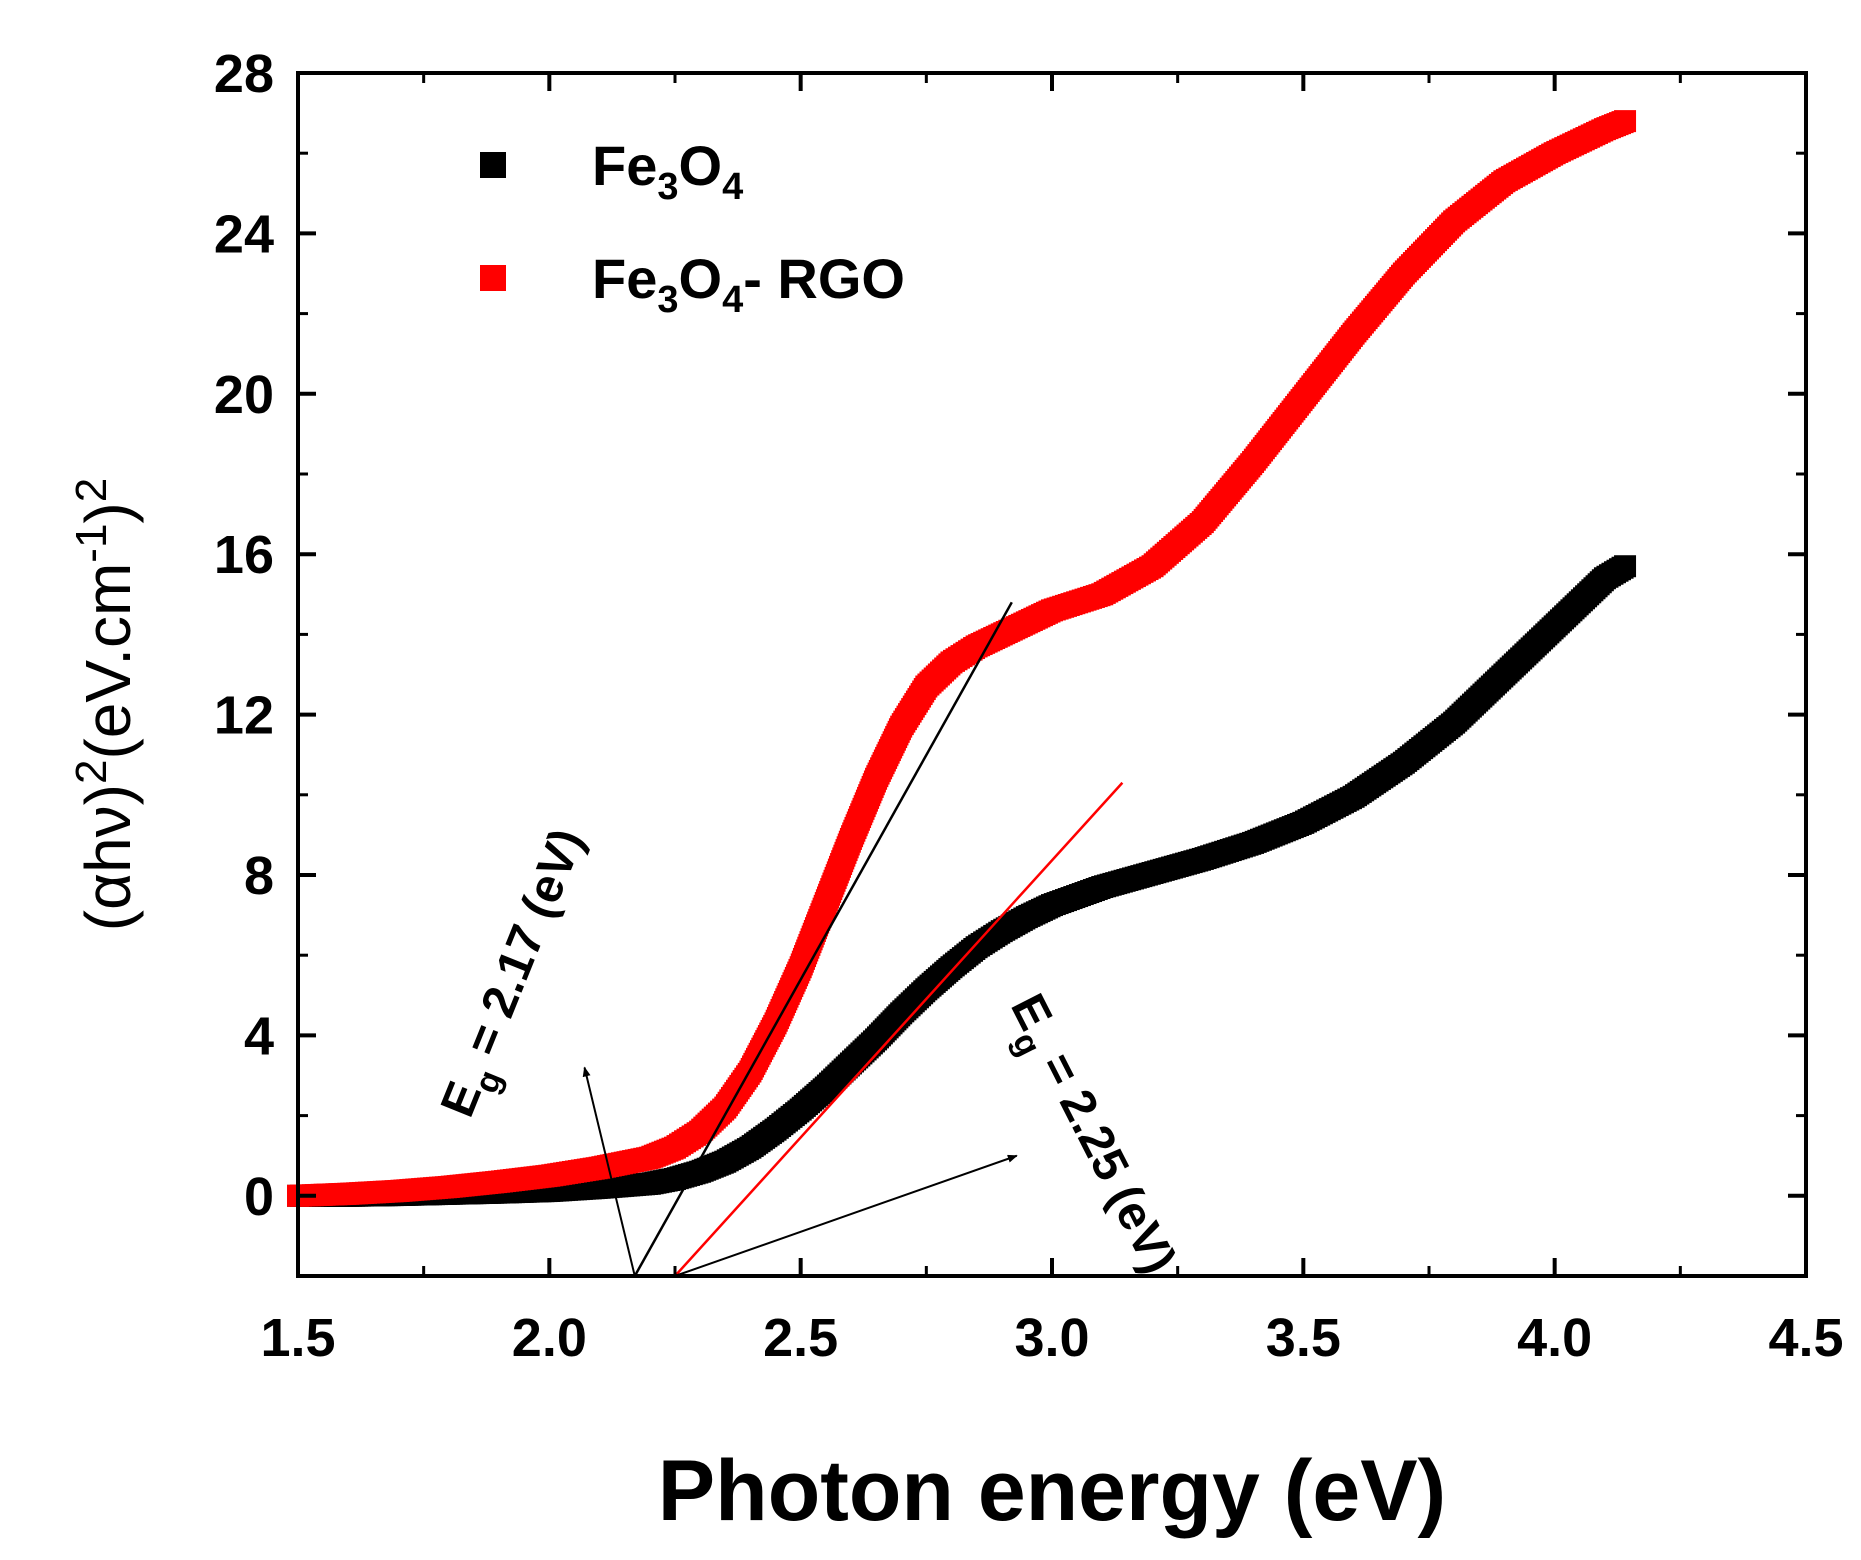 Image resolution: width=1861 pixels, height=1560 pixels. What do you see at coordinates (244, 74) in the screenshot?
I see `y-tick-label: 28` at bounding box center [244, 74].